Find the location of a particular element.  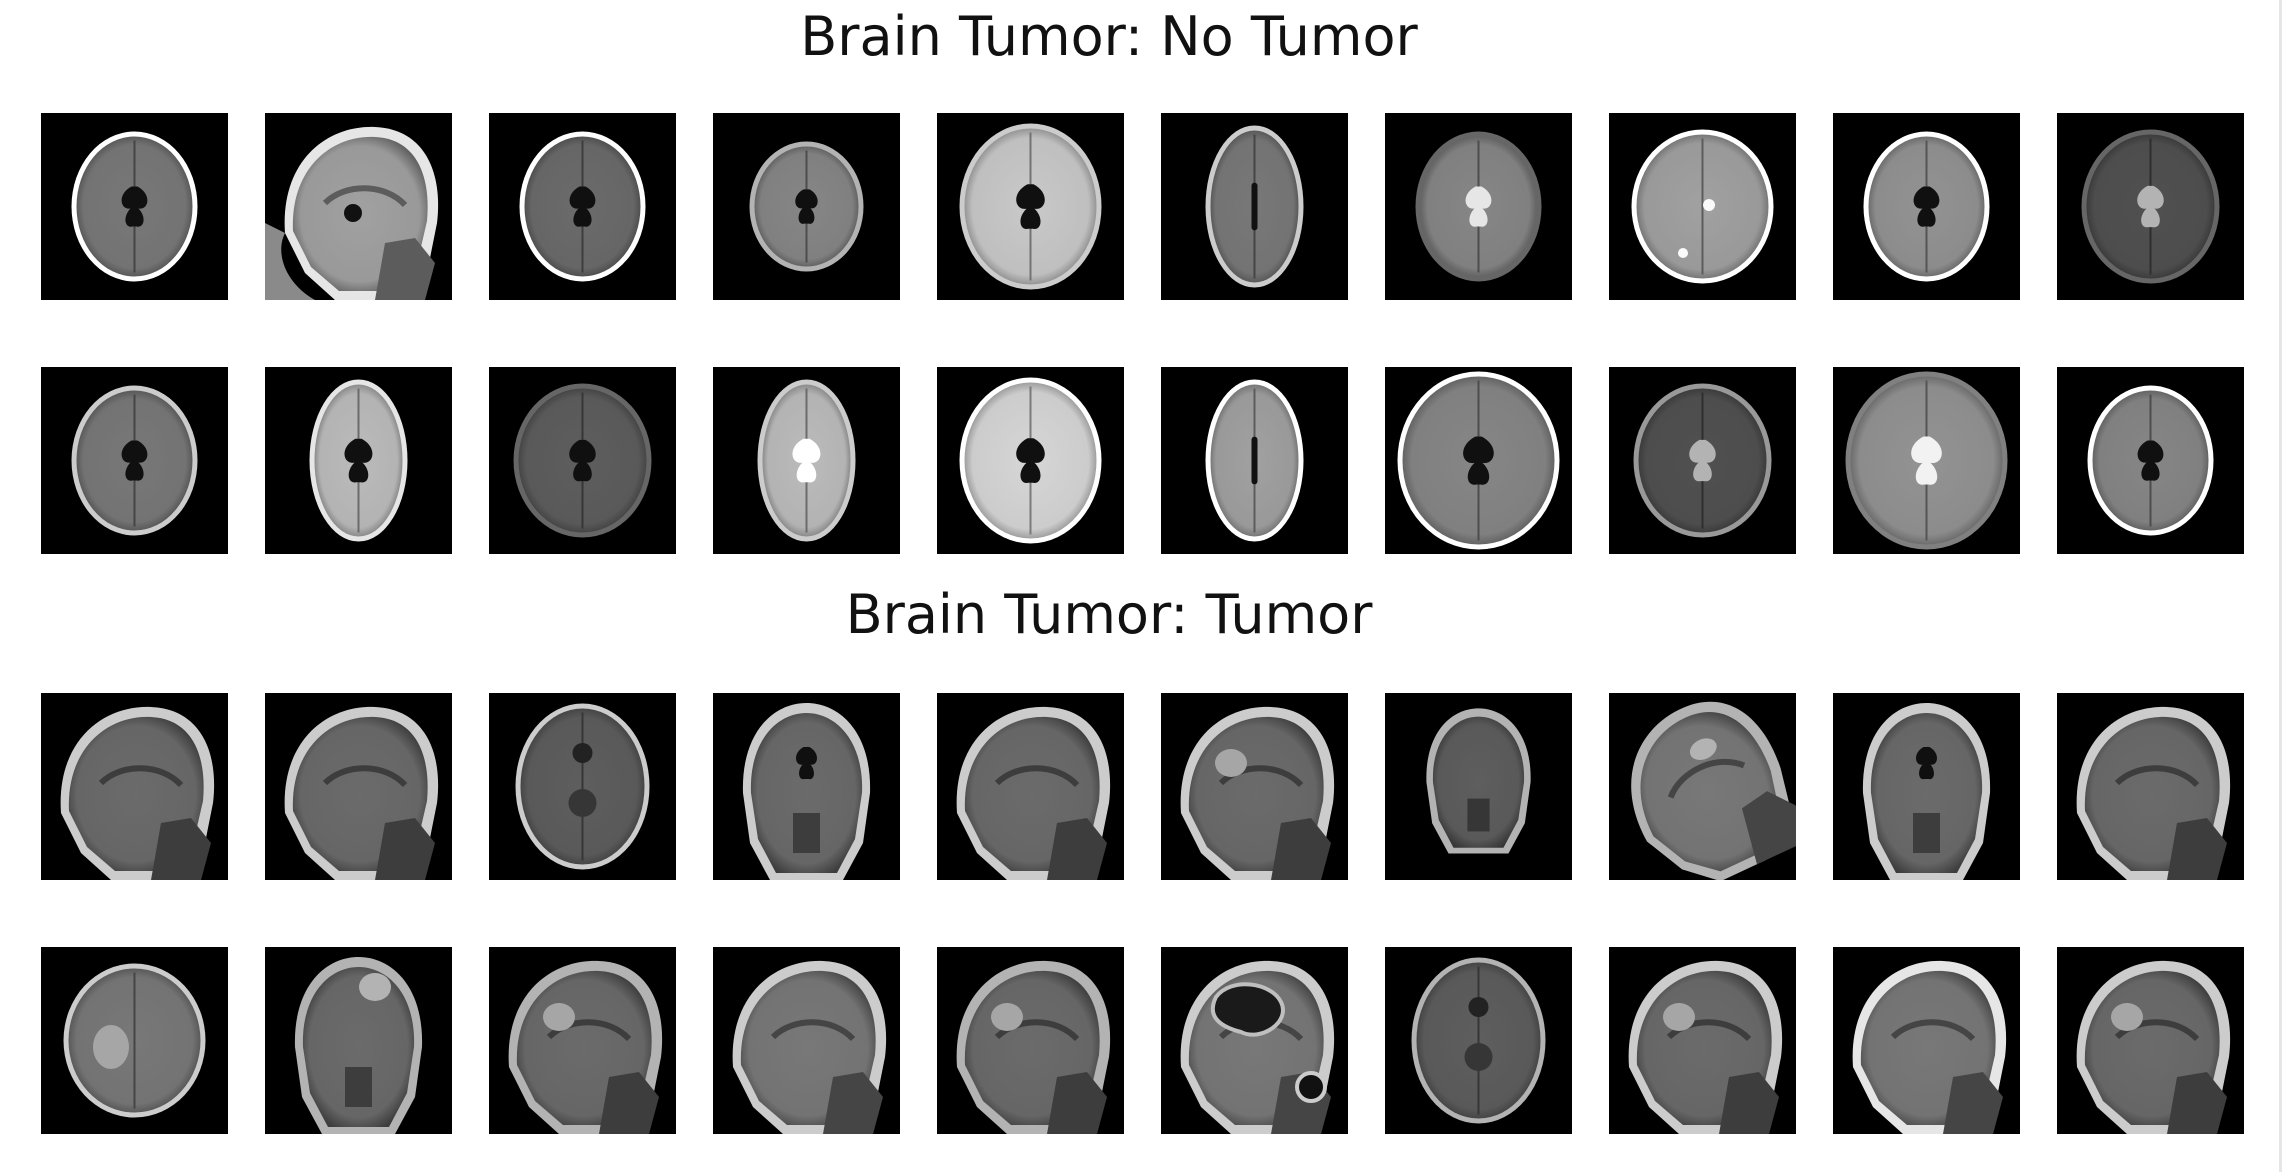

section-title-no-tumor: Brain Tumor: No Tumor is located at coordinates (1109, 36).